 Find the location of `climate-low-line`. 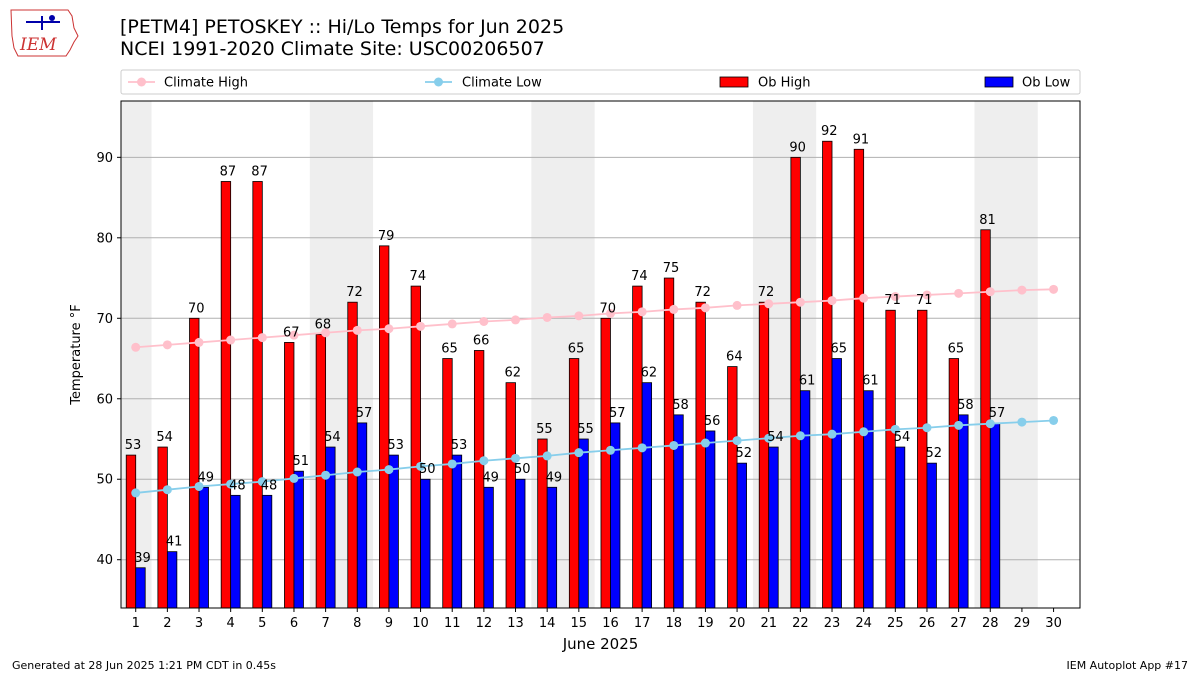

climate-low-line is located at coordinates (594, 456).